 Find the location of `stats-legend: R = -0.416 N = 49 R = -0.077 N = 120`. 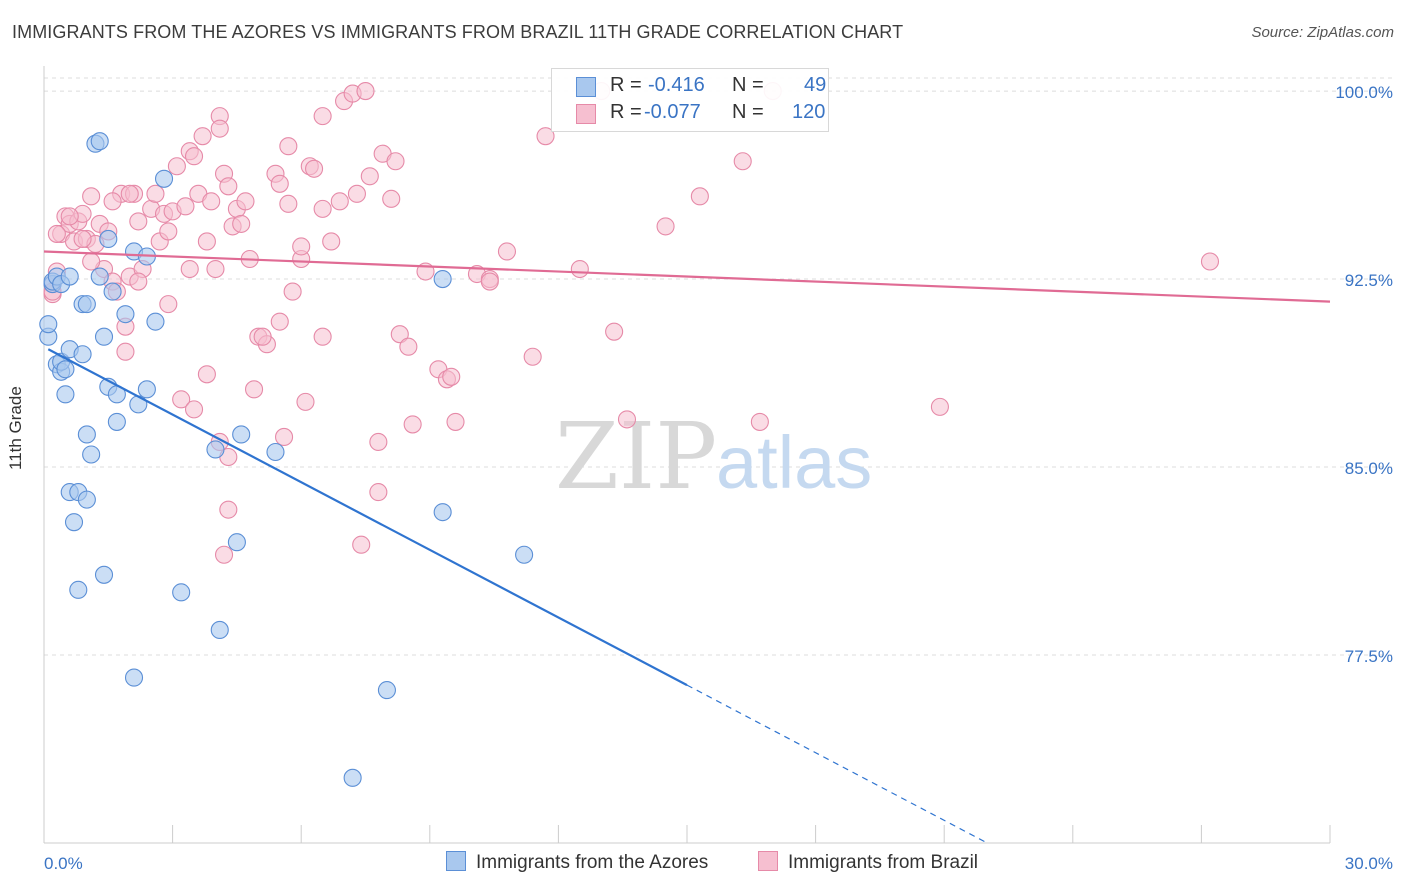

stats-legend: R = -0.416 N = 49 R = -0.077 N = 120 is located at coordinates (690, 100).